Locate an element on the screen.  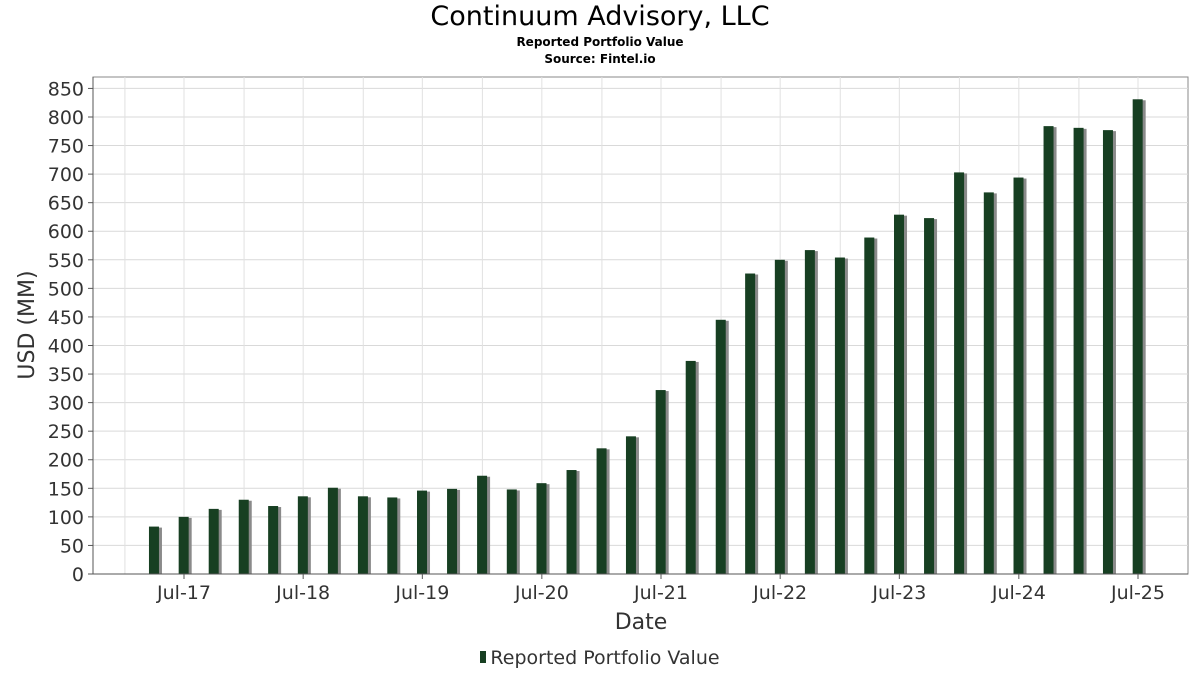
y-tick-label: 100 is located at coordinates (66, 518).